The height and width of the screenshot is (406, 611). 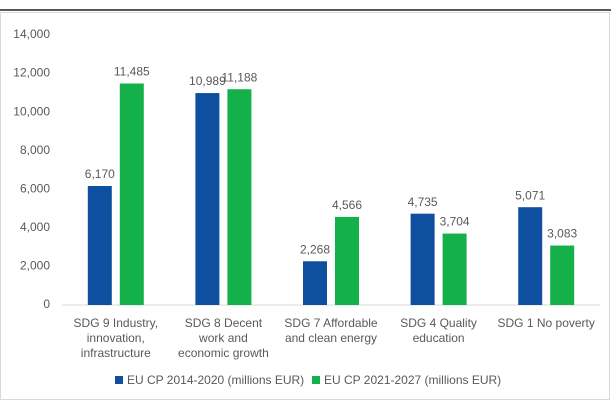 I want to click on value-label: 6,170, so click(x=100, y=174).